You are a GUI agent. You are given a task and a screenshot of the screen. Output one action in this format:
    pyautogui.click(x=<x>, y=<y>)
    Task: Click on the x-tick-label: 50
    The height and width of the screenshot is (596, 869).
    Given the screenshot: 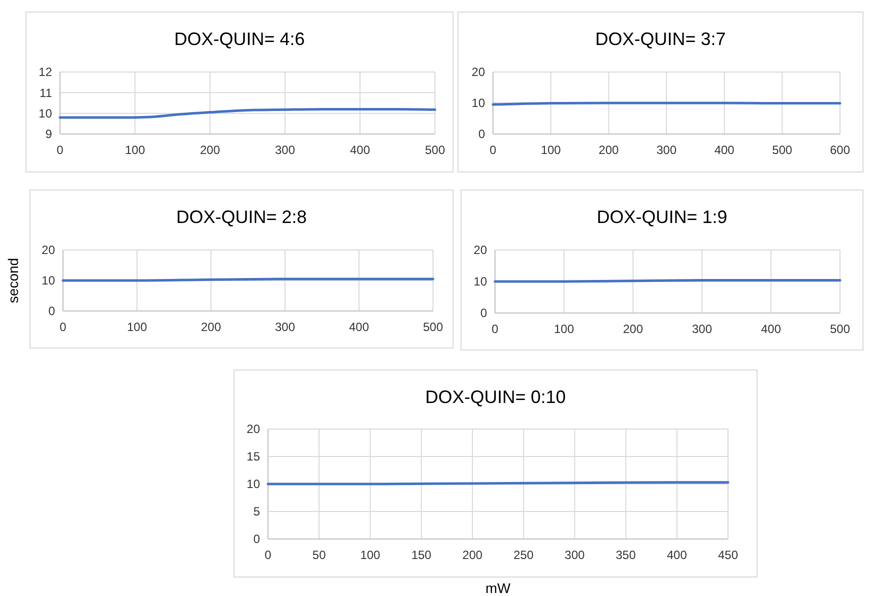 What is the action you would take?
    pyautogui.click(x=319, y=555)
    